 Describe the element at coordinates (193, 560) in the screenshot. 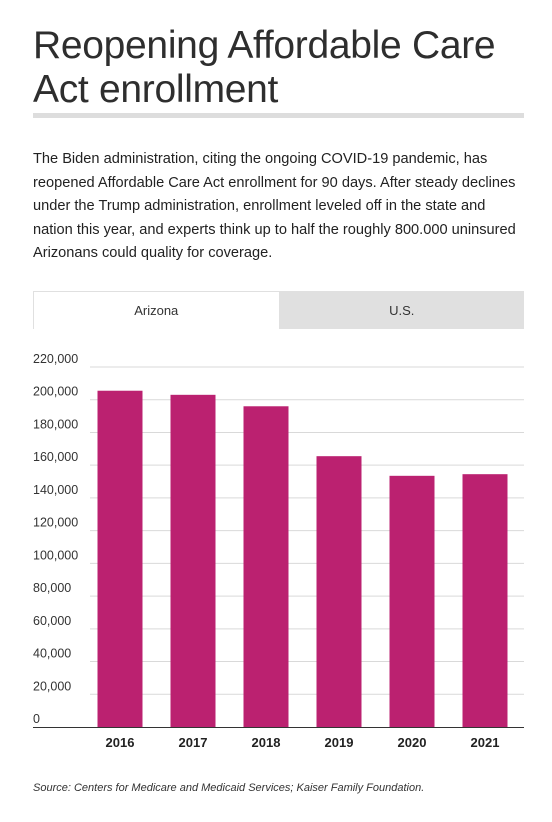

I see `bar-2017` at that location.